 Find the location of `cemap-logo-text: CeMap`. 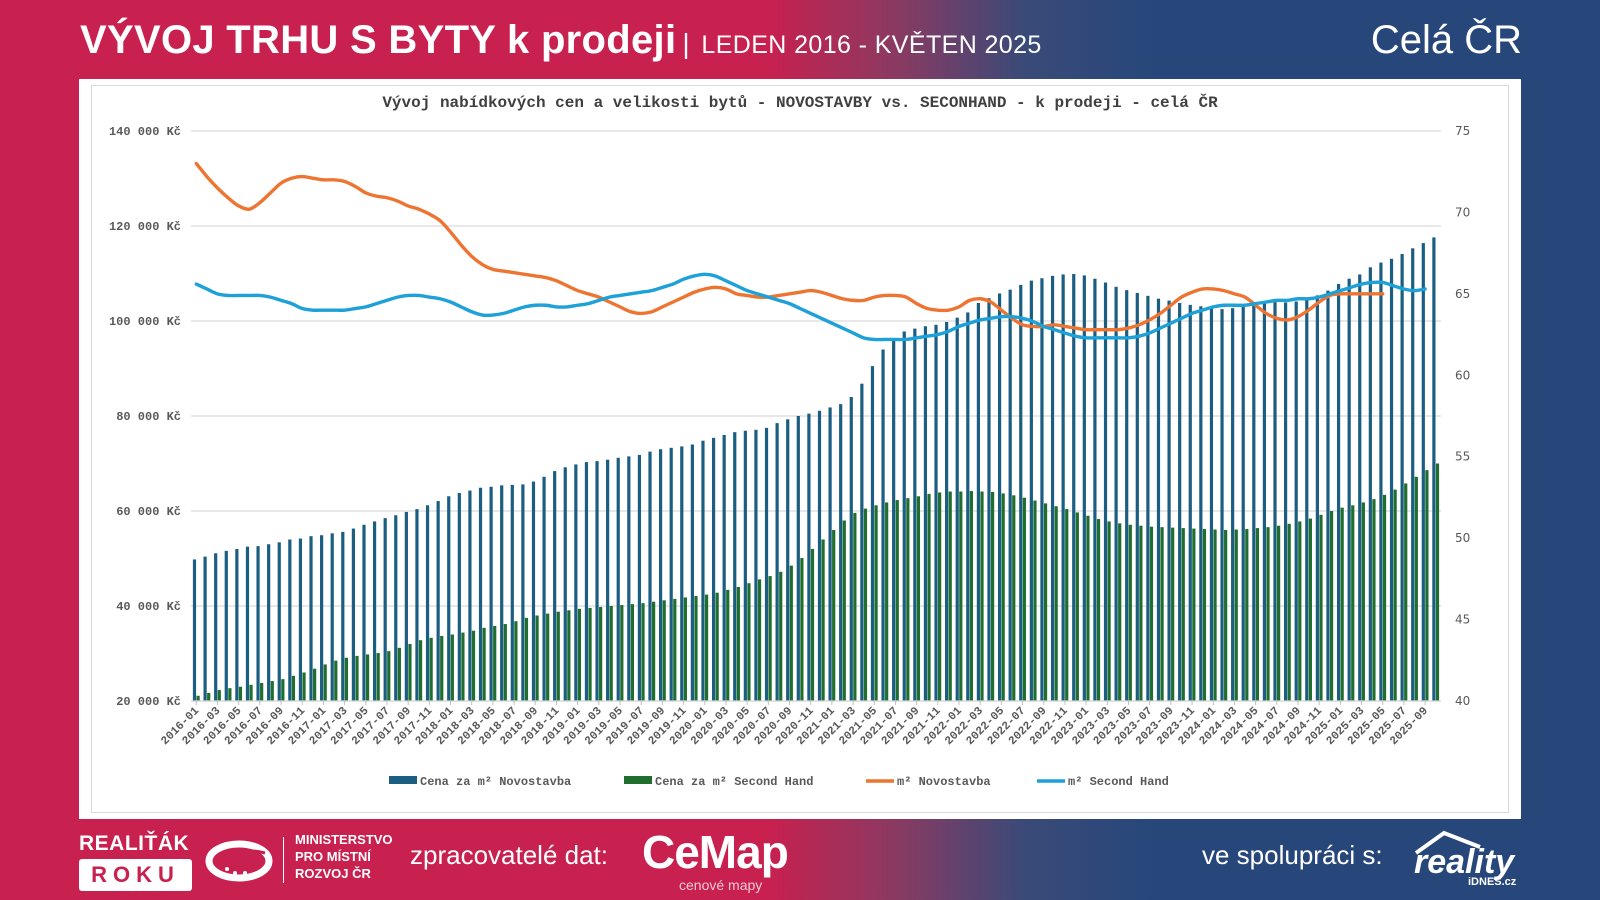

cemap-logo-text: CeMap is located at coordinates (715, 852).